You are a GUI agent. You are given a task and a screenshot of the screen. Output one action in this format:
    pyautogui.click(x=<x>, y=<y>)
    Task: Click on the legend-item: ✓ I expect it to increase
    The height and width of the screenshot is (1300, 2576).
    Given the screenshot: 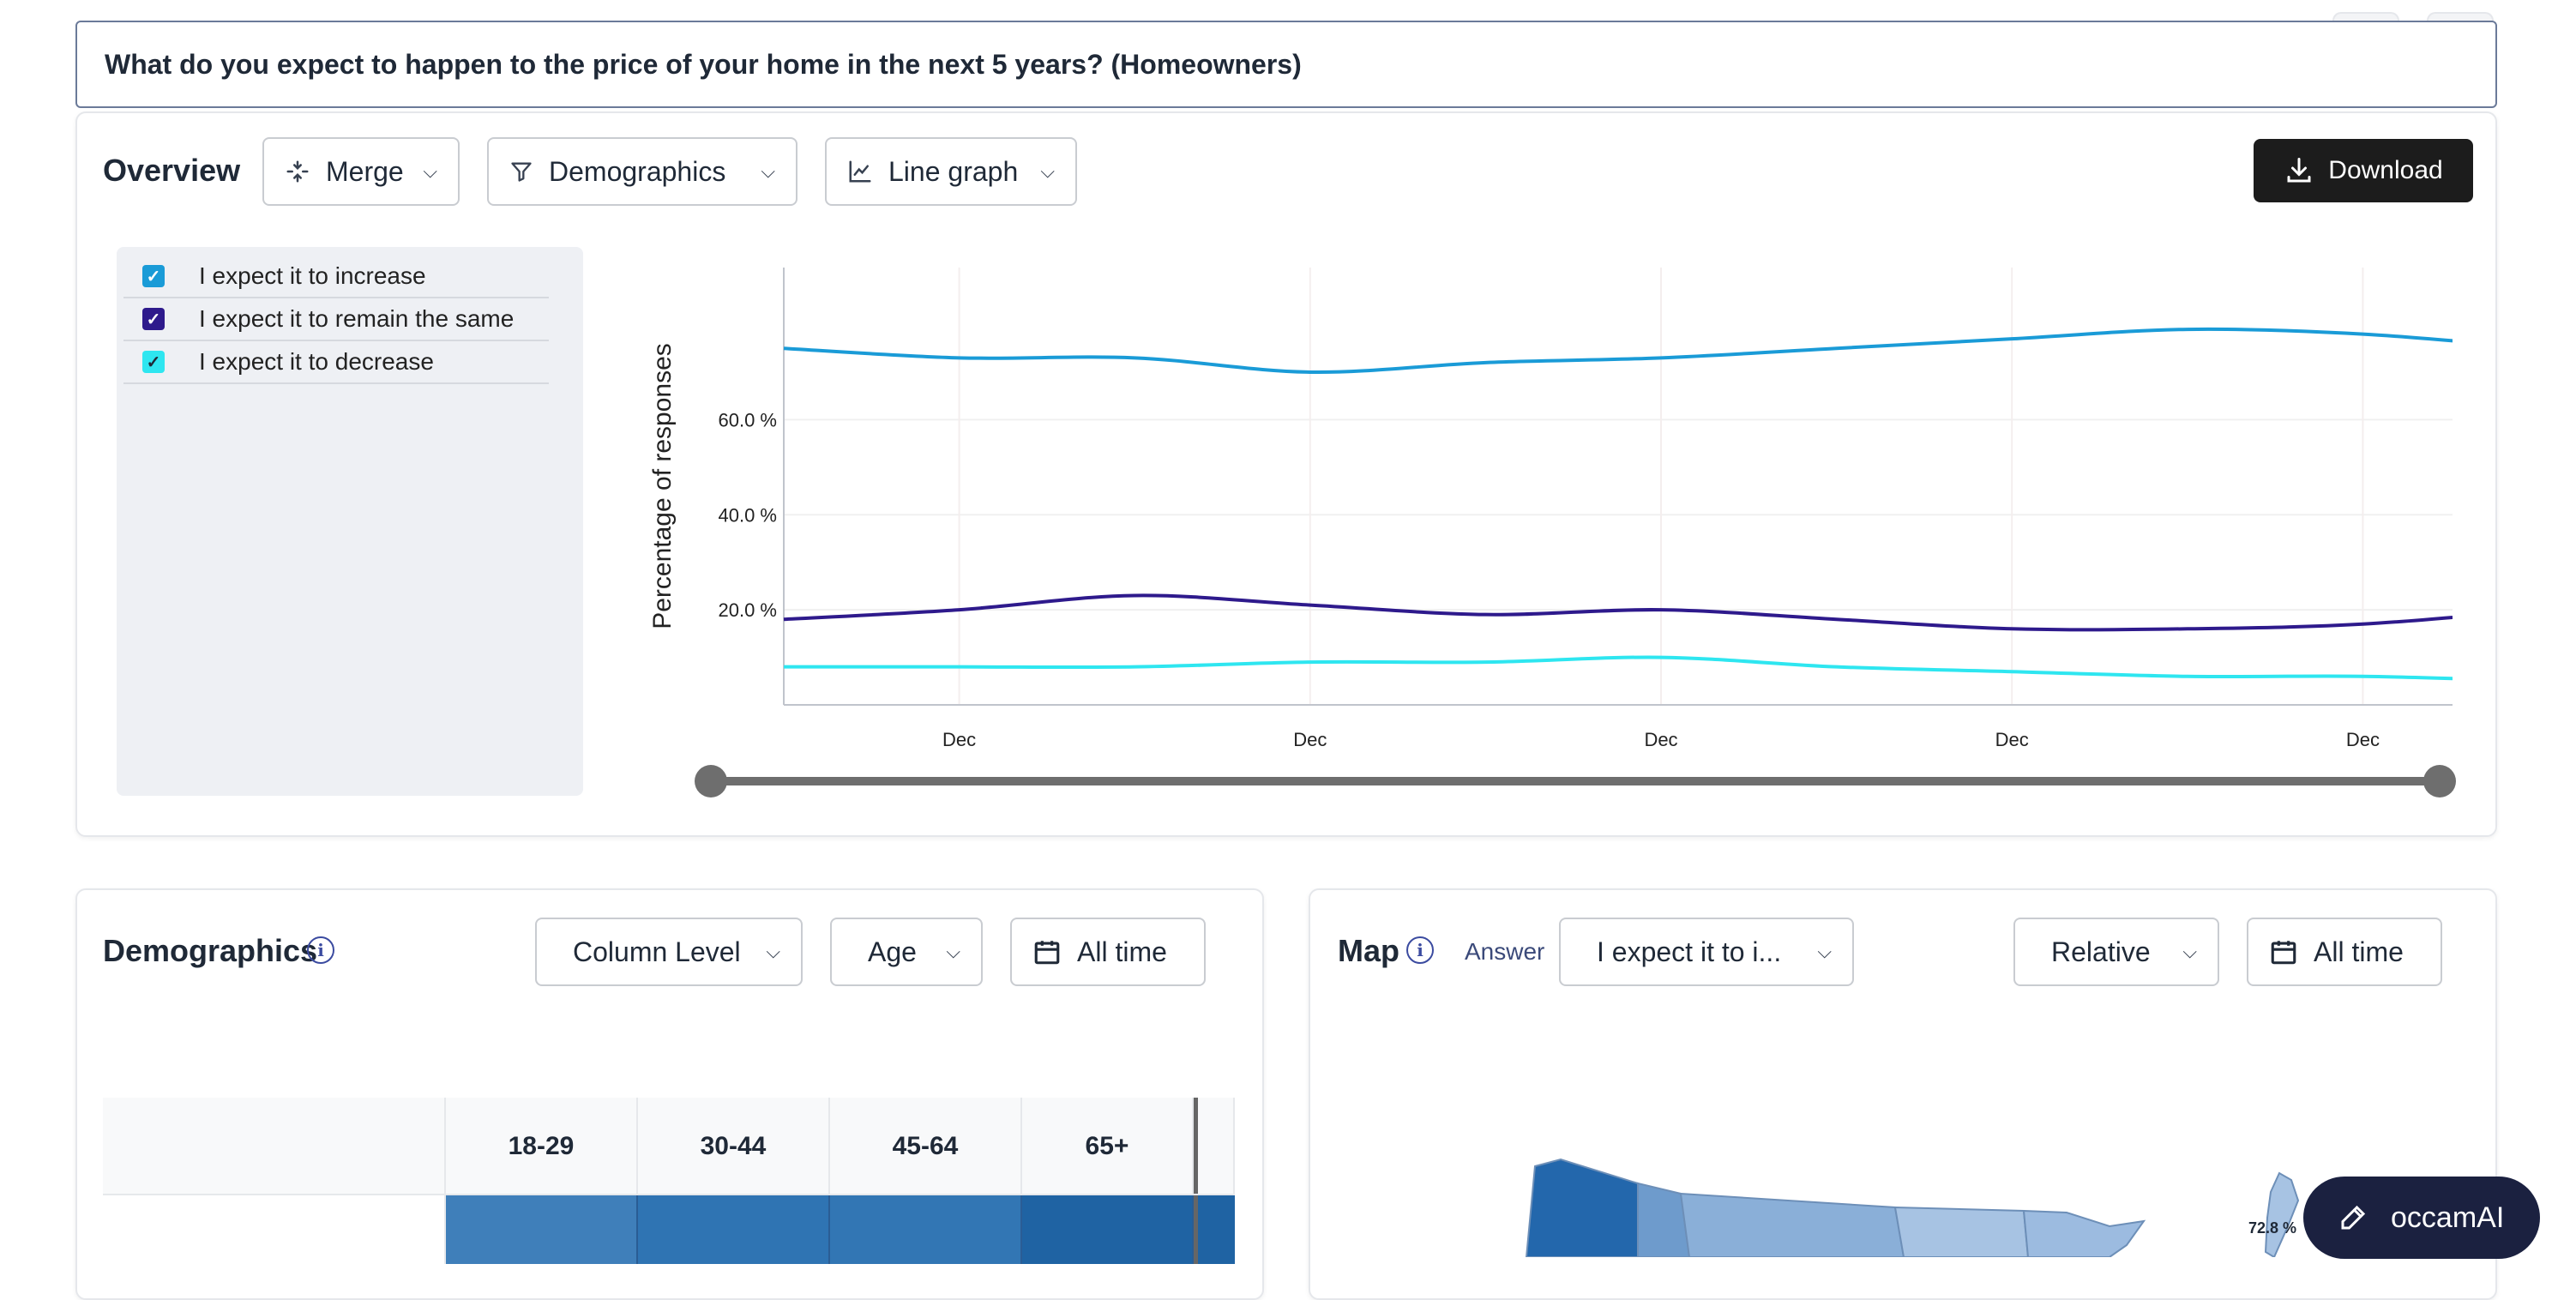 What is the action you would take?
    pyautogui.click(x=336, y=277)
    